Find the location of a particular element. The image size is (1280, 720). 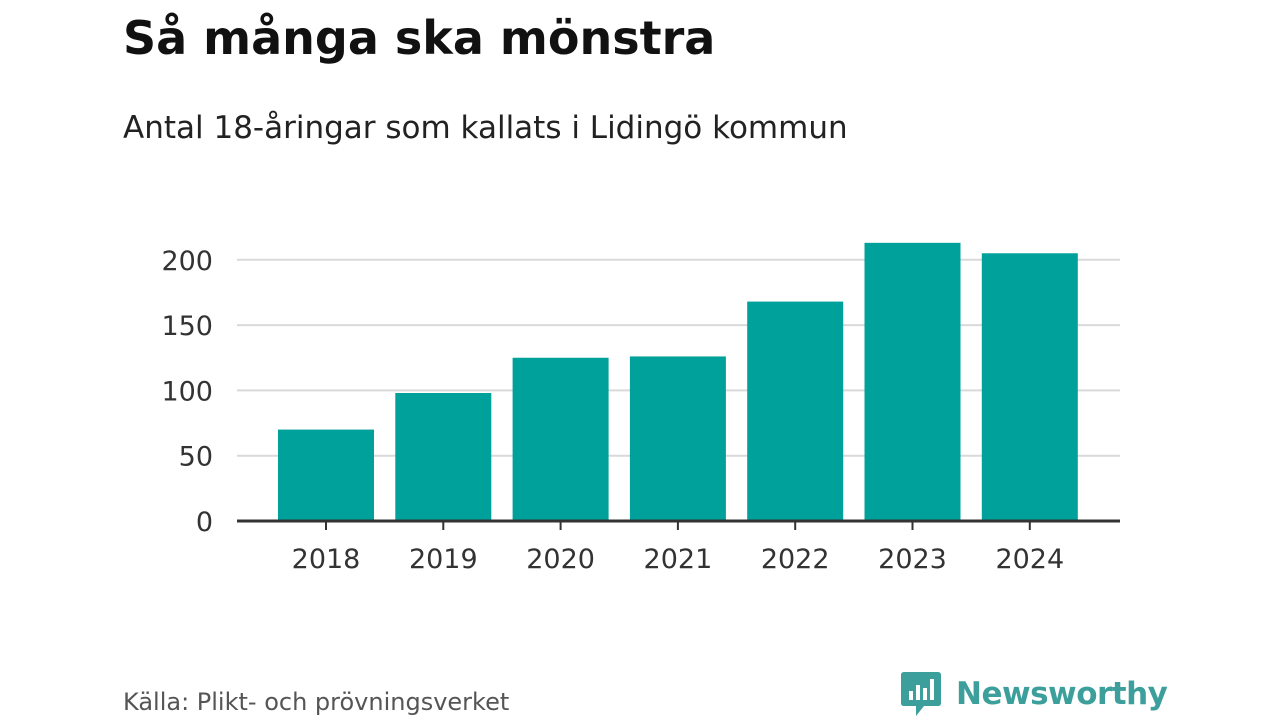

y-tick-label: 100 is located at coordinates (187, 391).